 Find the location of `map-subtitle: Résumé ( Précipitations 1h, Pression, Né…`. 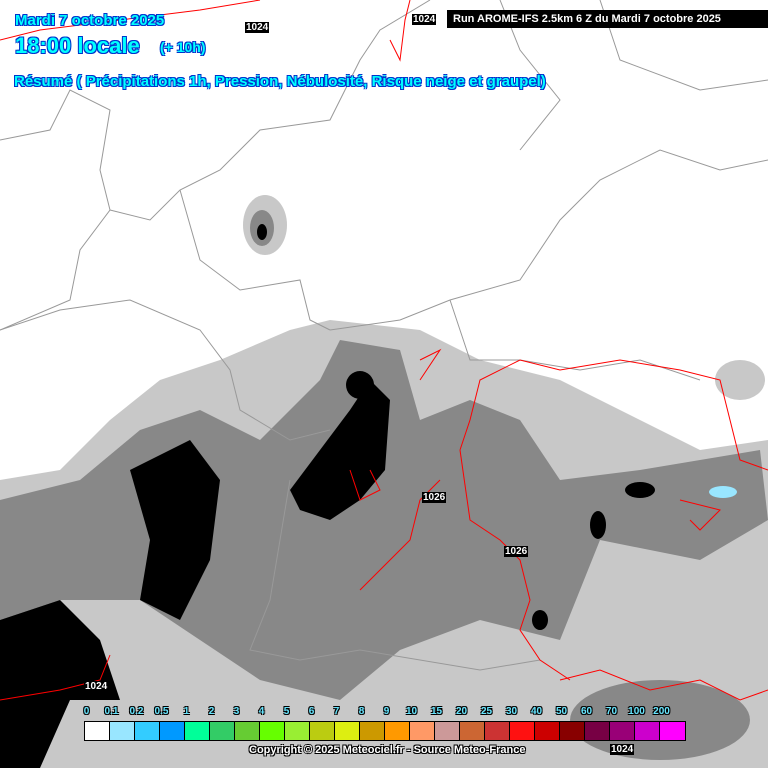

map-subtitle: Résumé ( Précipitations 1h, Pression, Né… is located at coordinates (280, 81).